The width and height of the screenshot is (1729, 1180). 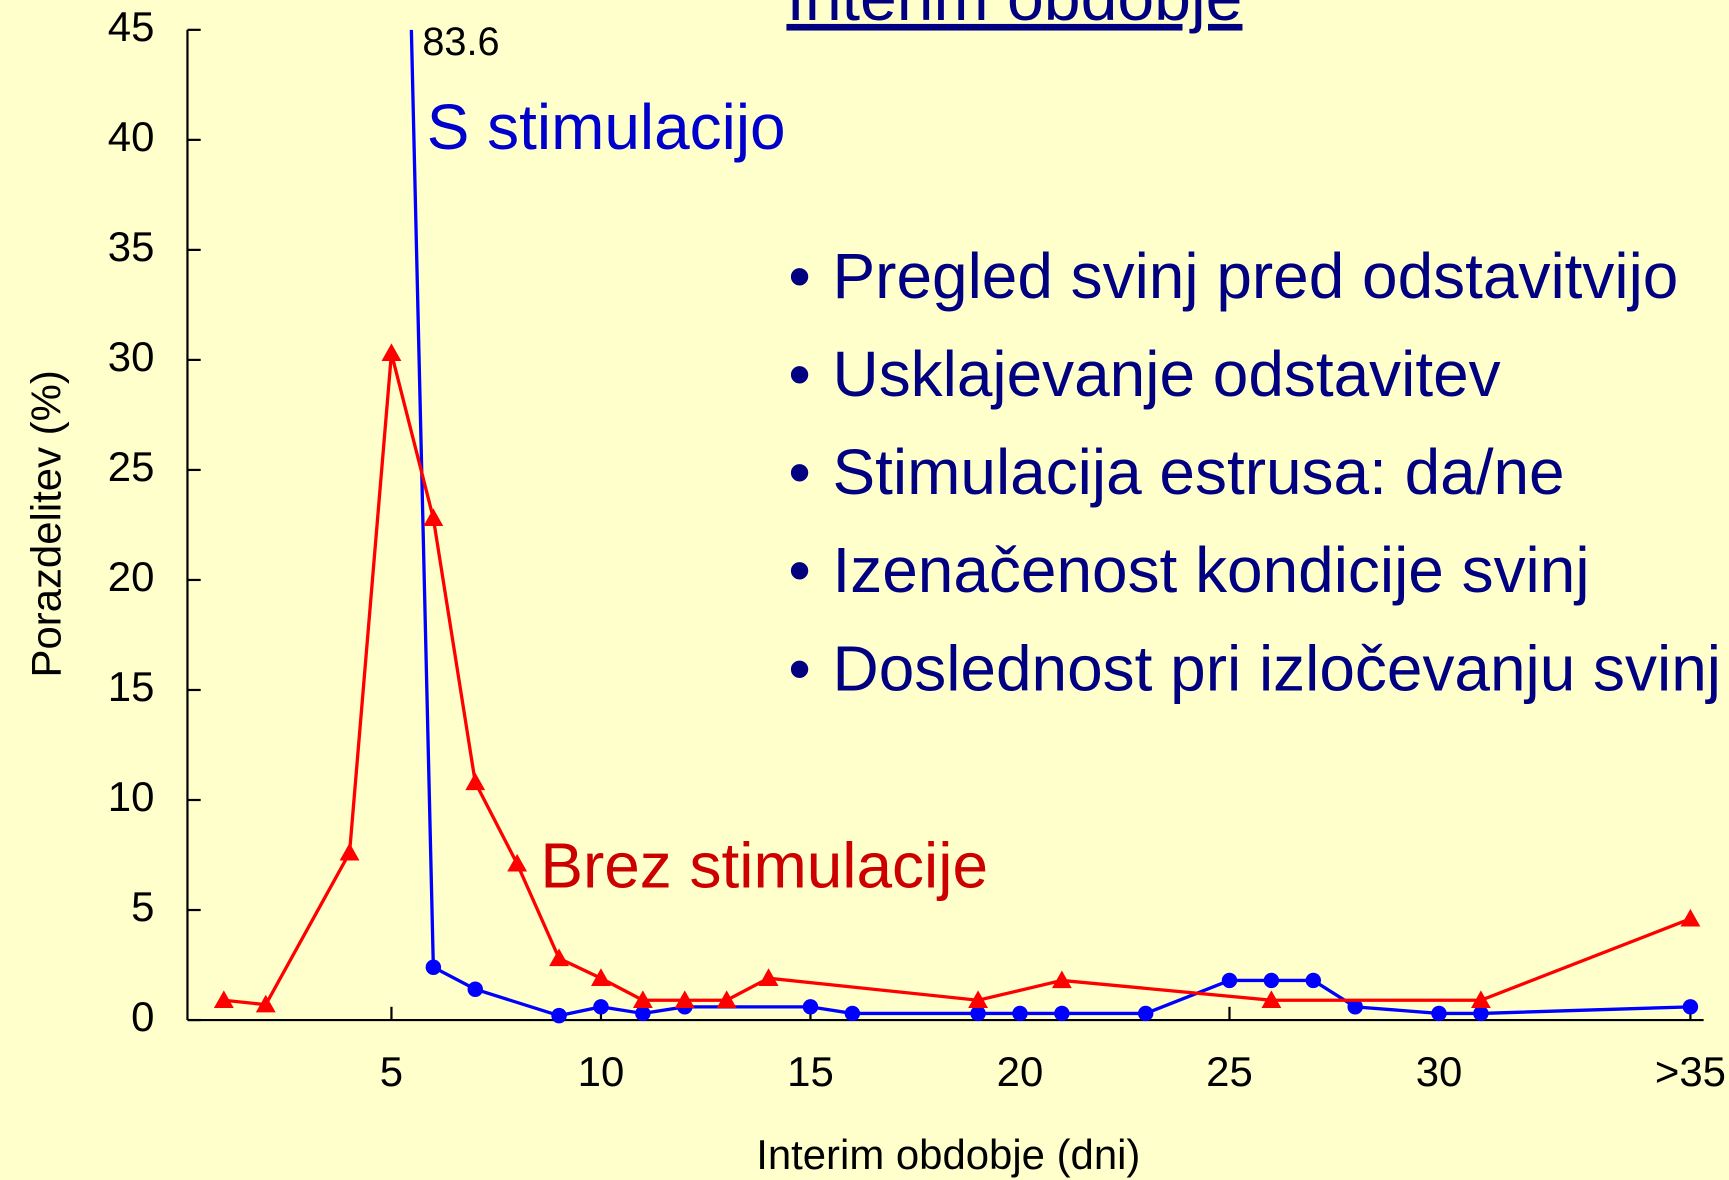 I want to click on x-tick-label: 30, so click(x=1439, y=1071).